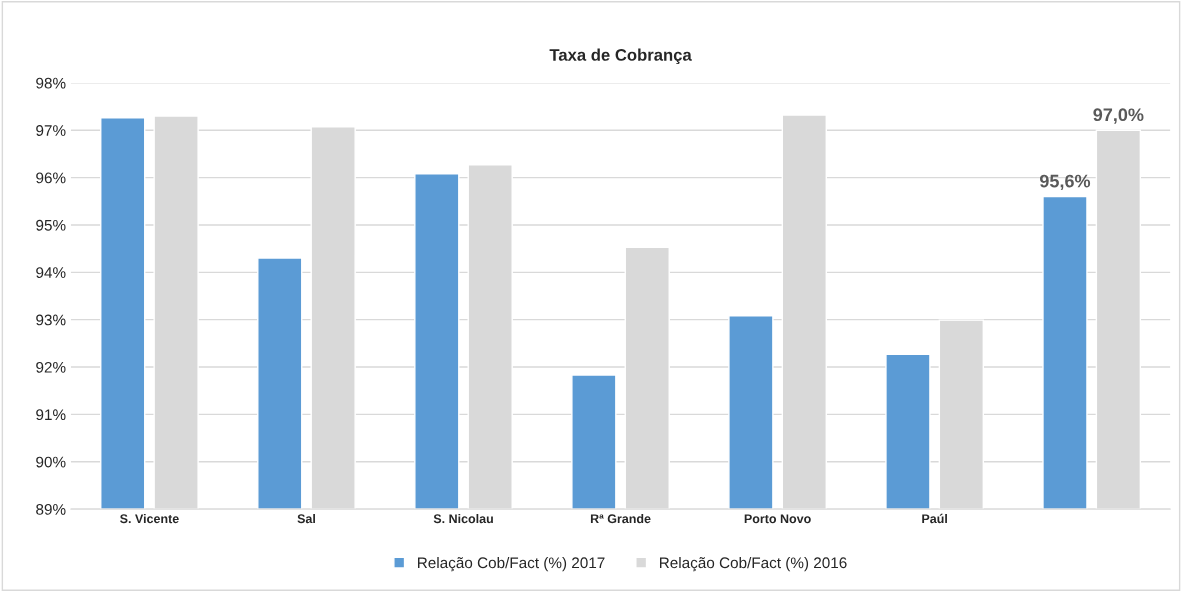 The height and width of the screenshot is (592, 1182). What do you see at coordinates (620, 56) in the screenshot?
I see `chart-title: Taxa de Cobrança` at bounding box center [620, 56].